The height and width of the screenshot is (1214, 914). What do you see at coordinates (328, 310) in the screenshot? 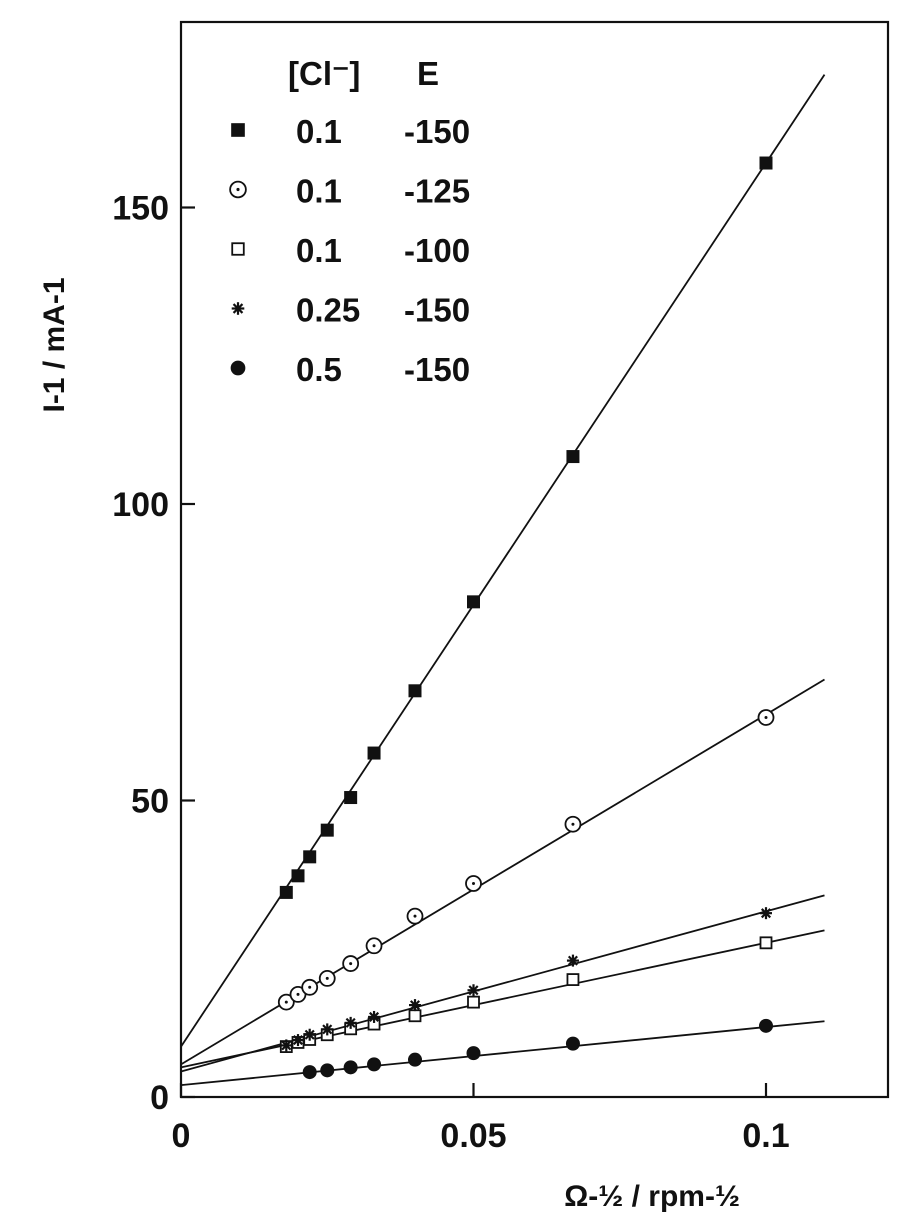
I see `legend-cl-value: 0.25` at bounding box center [328, 310].